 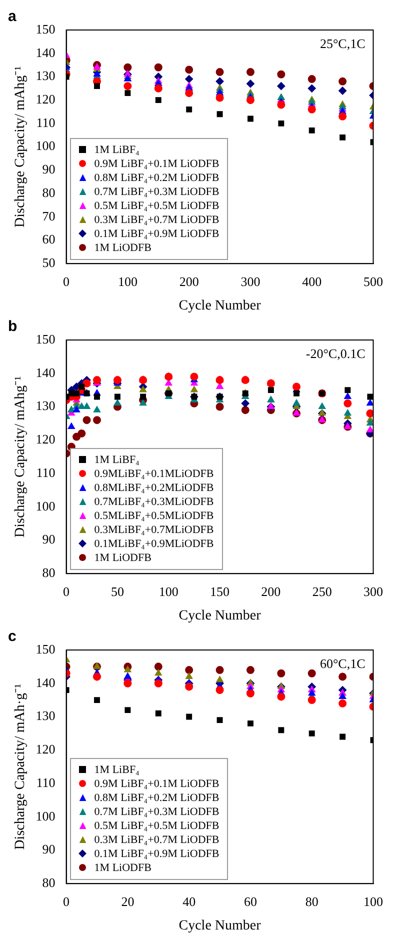 What do you see at coordinates (312, 281) in the screenshot?
I see `x-tick-label: 400` at bounding box center [312, 281].